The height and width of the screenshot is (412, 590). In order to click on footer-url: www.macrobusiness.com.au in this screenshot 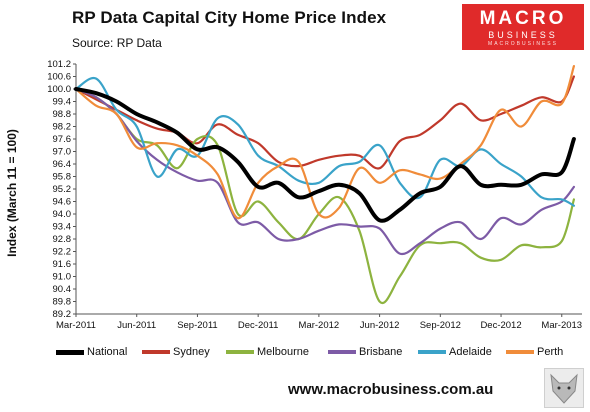, I will do `click(391, 389)`.